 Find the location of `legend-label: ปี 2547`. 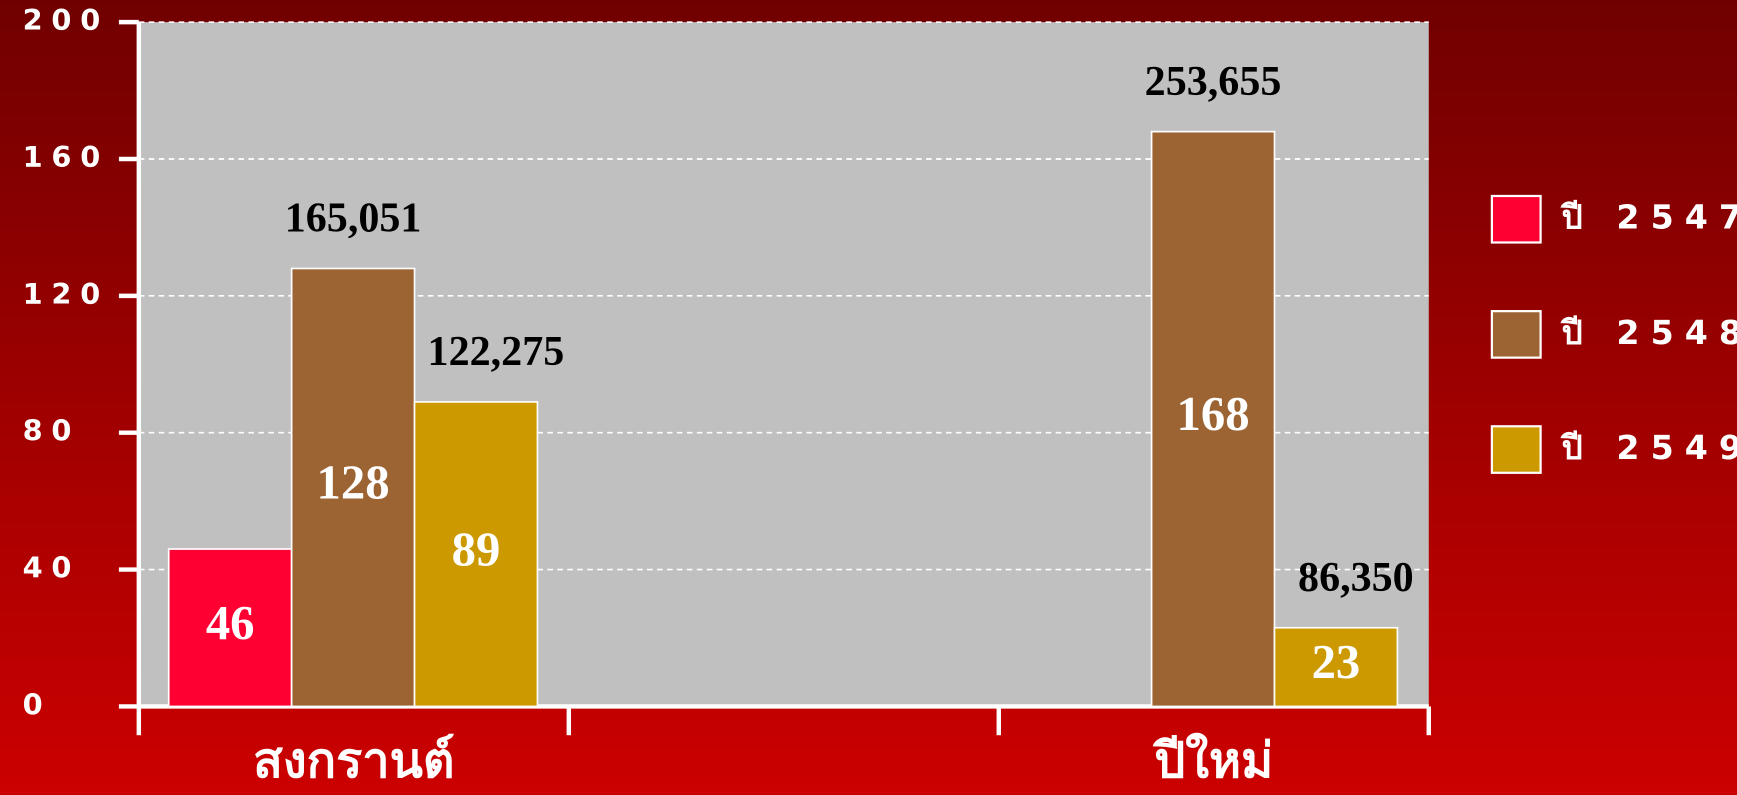

legend-label: ปี 2547 is located at coordinates (1648, 217).